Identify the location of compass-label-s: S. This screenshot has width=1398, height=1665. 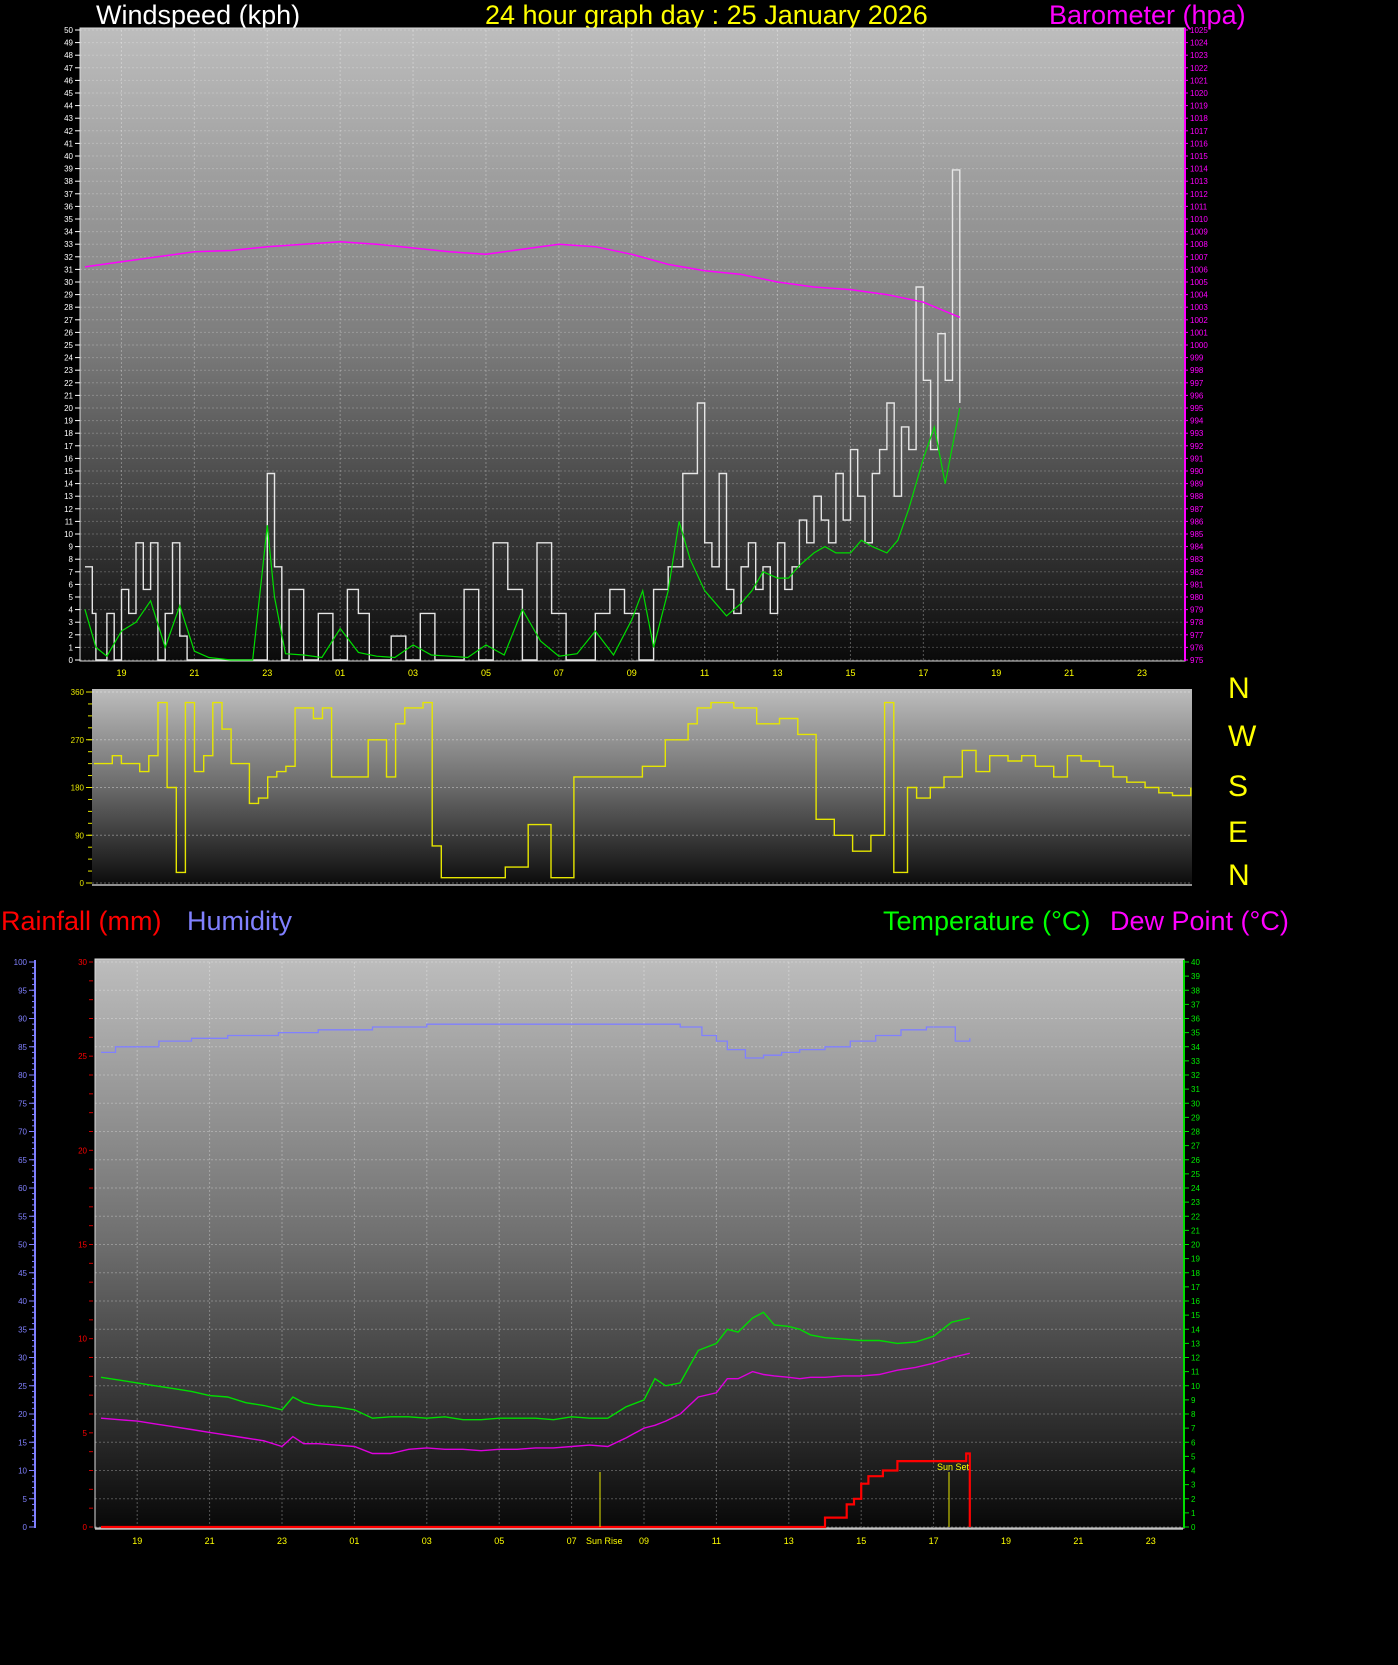
(1238, 786).